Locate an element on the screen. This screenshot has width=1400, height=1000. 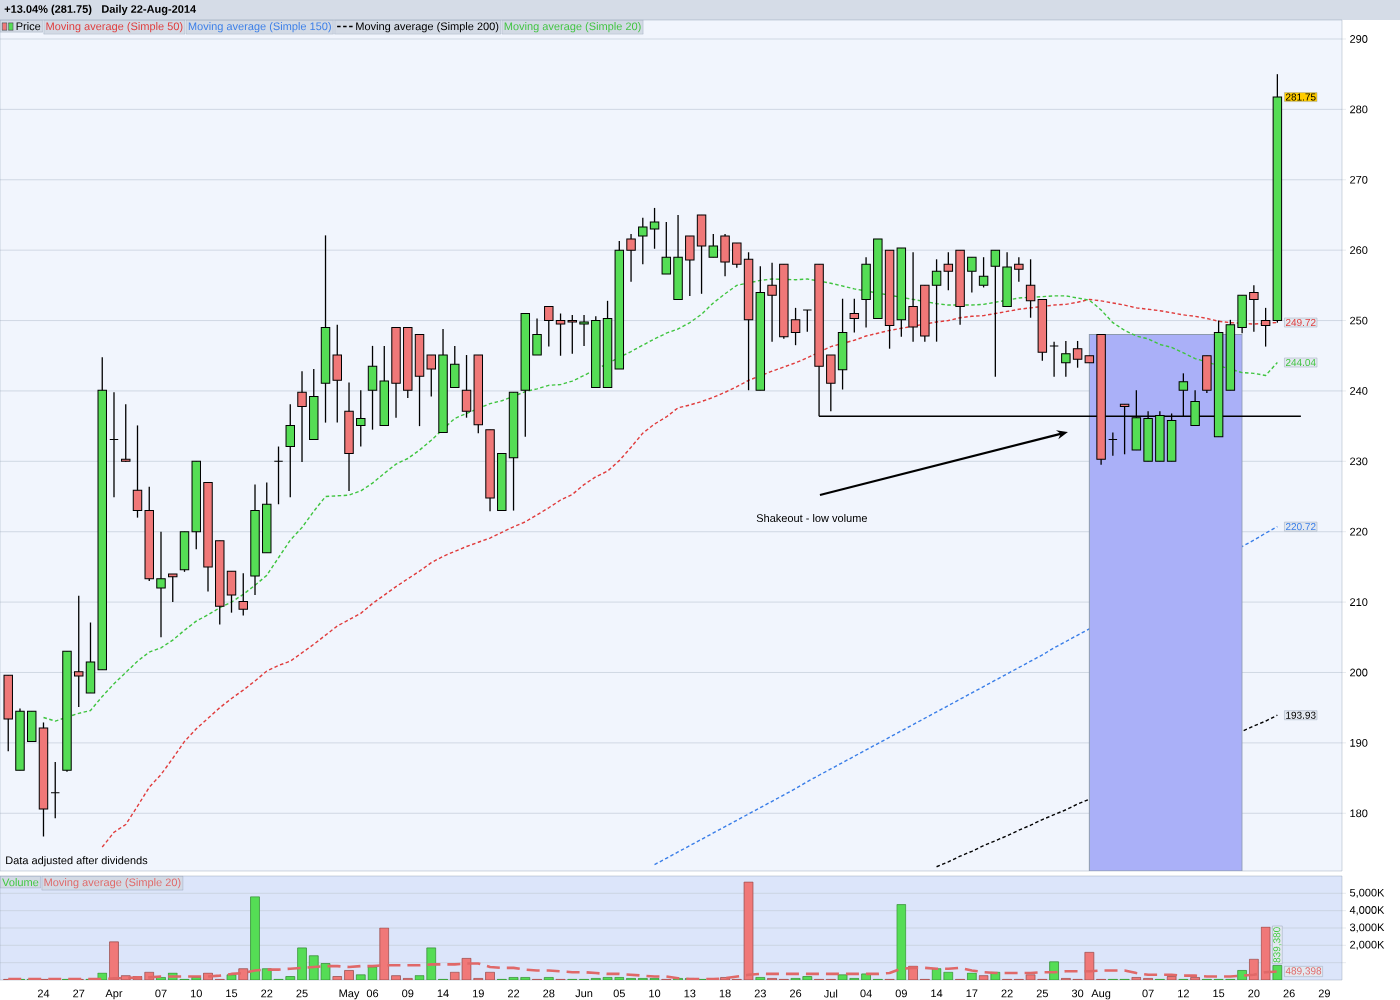
x-tick-label: 05 is located at coordinates (619, 993).